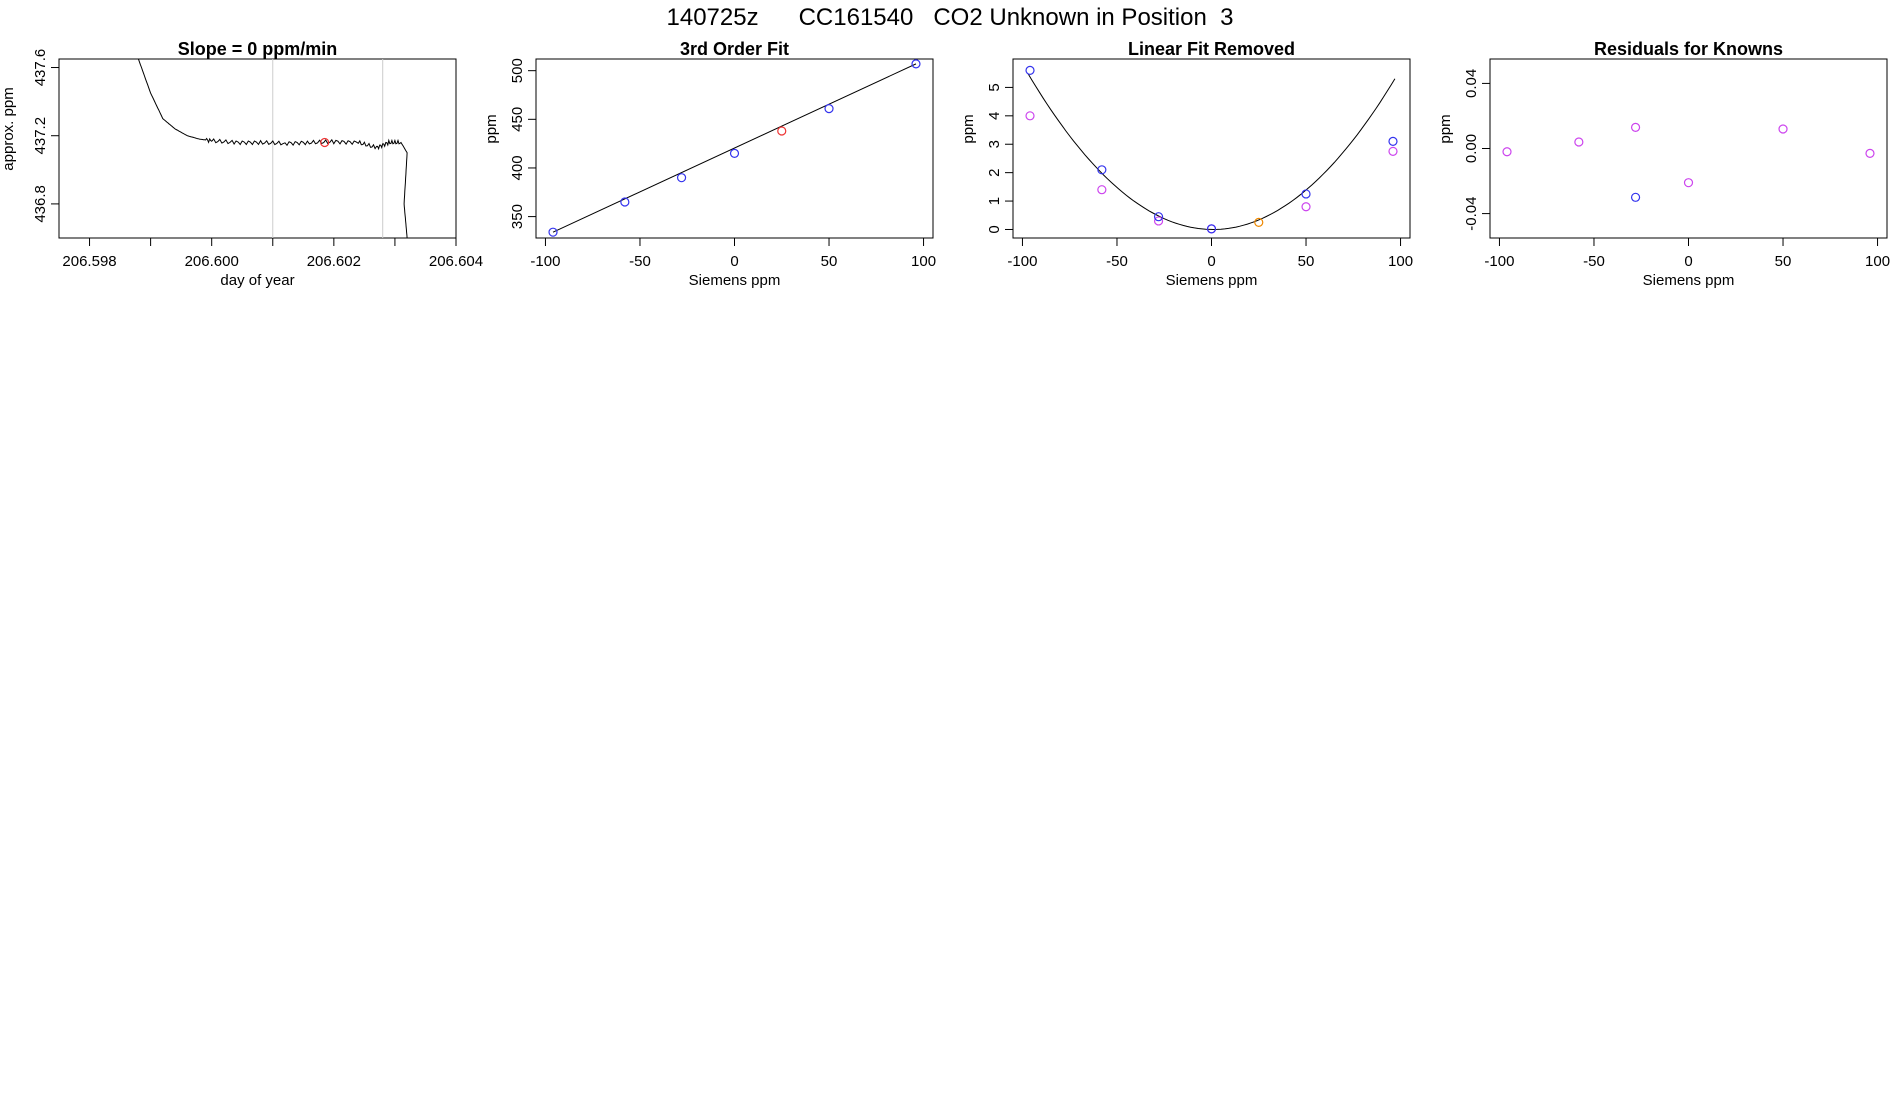 This screenshot has height=1100, width=1900. I want to click on y-tick-label: 0.04, so click(1471, 83).